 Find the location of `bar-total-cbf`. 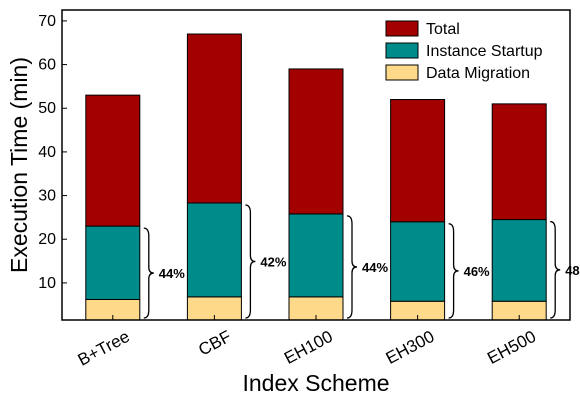

bar-total-cbf is located at coordinates (214, 118).